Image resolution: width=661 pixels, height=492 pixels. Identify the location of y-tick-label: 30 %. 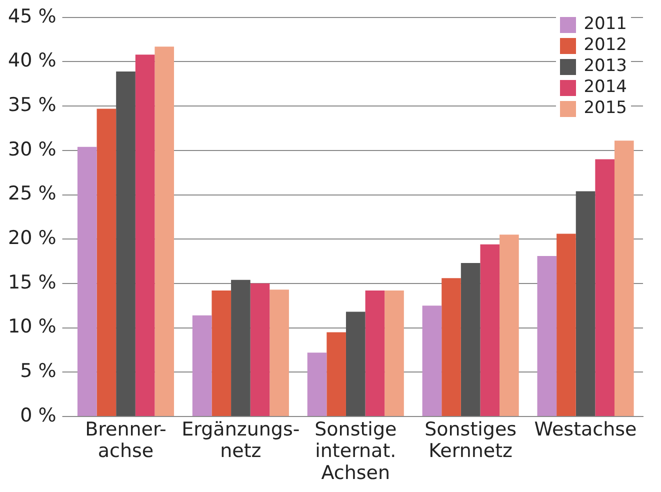
(32, 149).